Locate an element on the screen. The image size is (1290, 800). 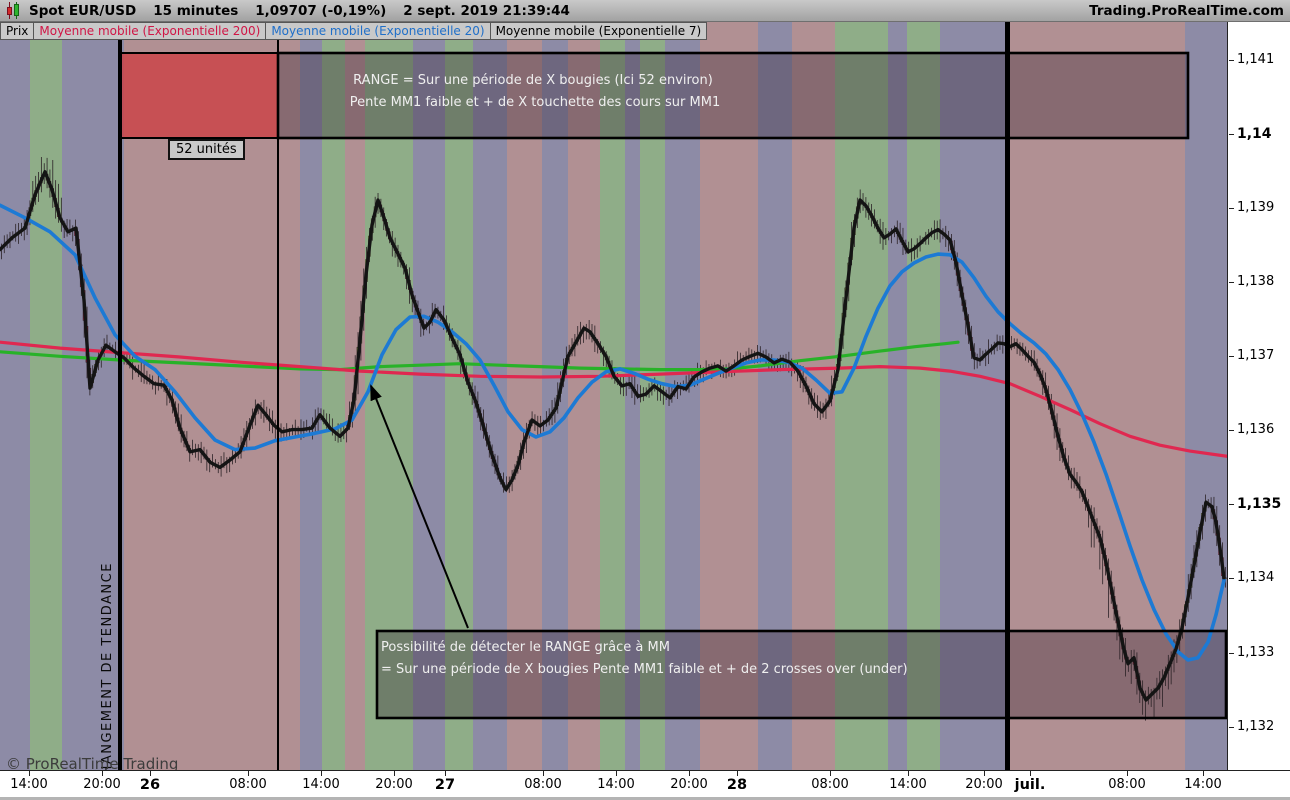
y-tick-label: 1,137 is located at coordinates (1256, 356).